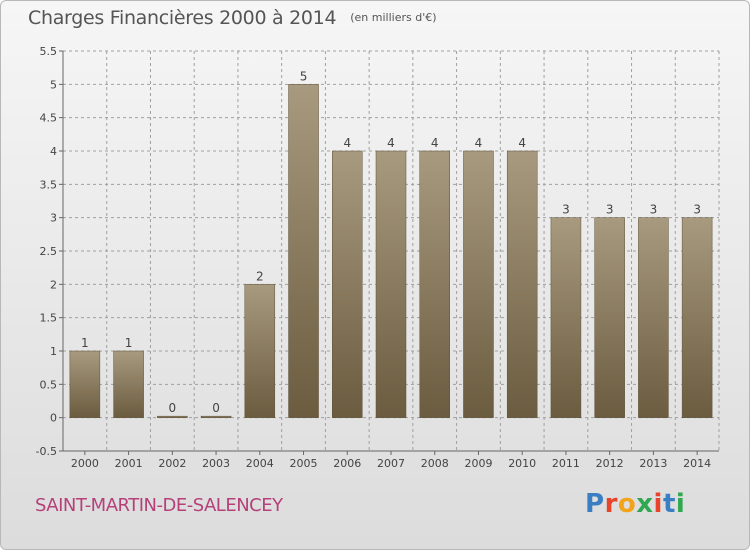  Describe the element at coordinates (645, 504) in the screenshot. I see `logo-letter: x` at that location.